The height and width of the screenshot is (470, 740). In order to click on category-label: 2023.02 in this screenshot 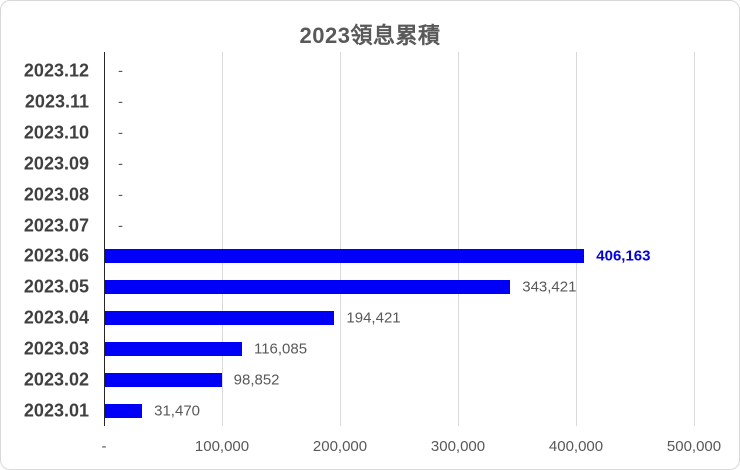, I will do `click(56, 379)`.